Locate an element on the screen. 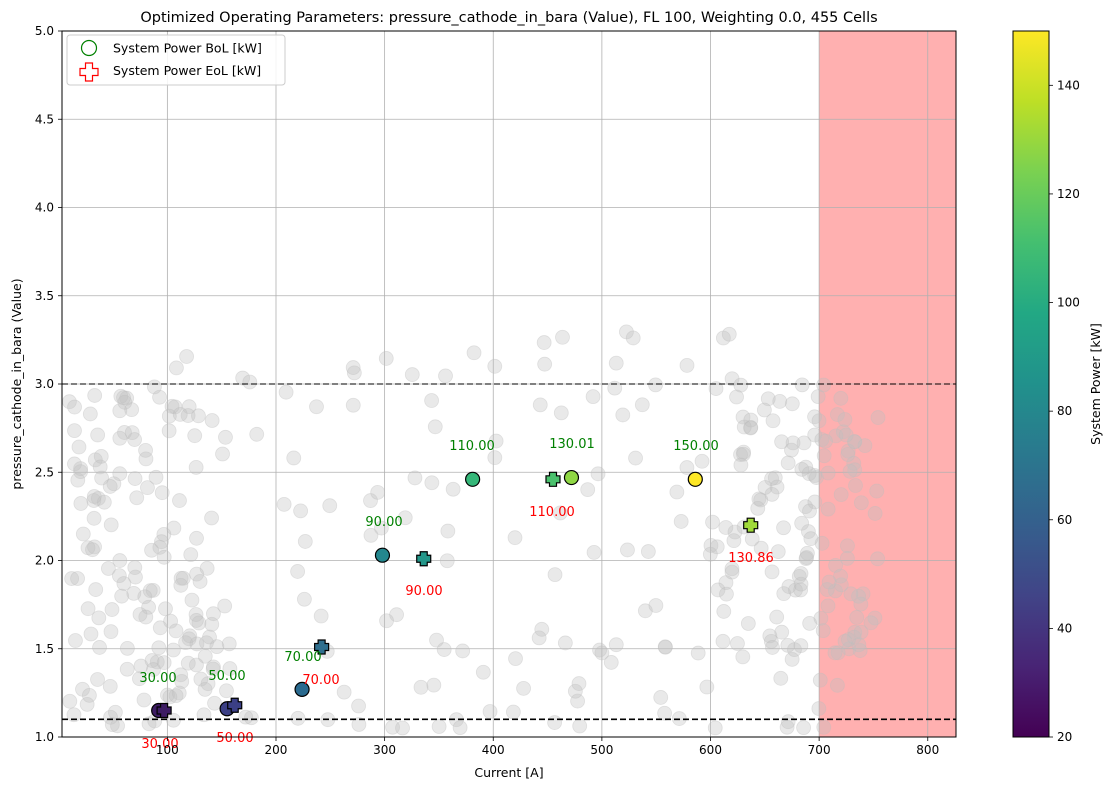 This screenshot has height=790, width=1113. colorbar-tick-label: 80 is located at coordinates (1064, 411).